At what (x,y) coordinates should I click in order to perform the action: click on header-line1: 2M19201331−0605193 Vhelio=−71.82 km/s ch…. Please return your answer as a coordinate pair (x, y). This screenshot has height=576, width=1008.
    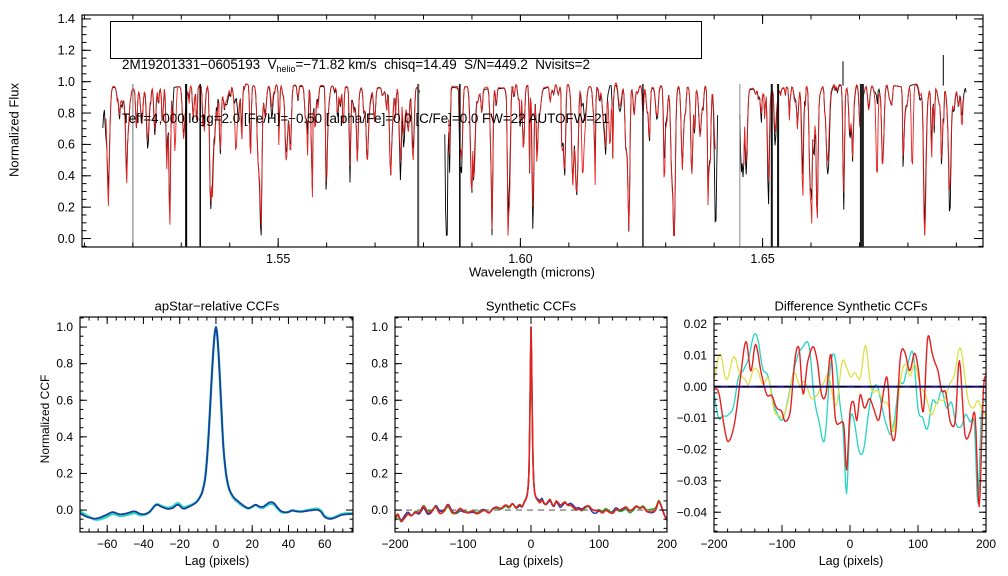
    Looking at the image, I should click on (411, 67).